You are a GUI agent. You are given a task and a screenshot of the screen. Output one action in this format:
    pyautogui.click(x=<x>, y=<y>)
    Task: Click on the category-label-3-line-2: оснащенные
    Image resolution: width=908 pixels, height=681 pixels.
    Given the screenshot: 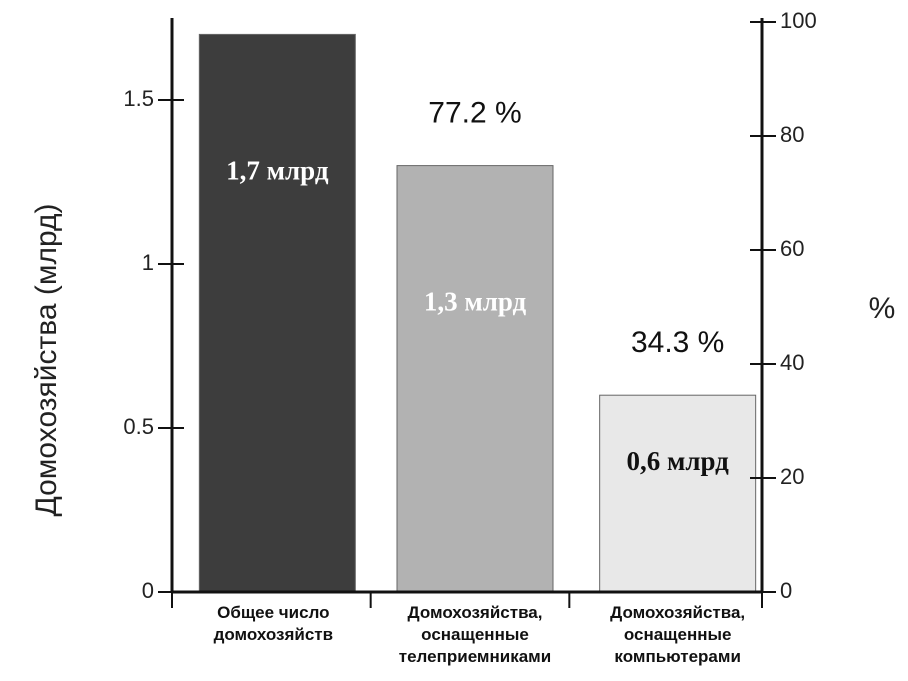 What is the action you would take?
    pyautogui.click(x=678, y=634)
    